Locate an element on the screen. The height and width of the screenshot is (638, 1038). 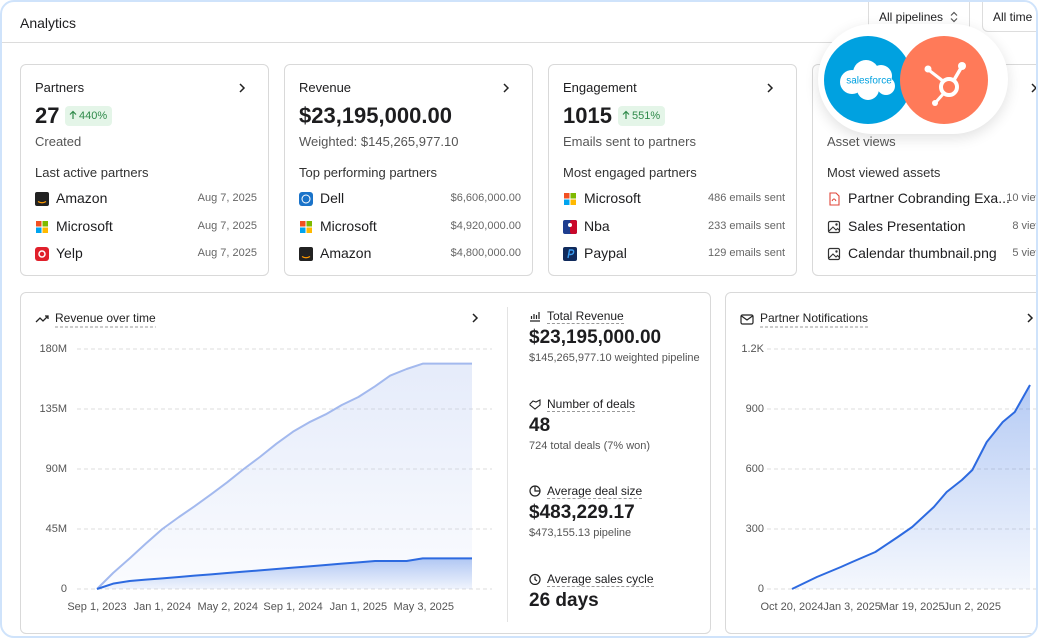
list-title: Most engaged partners is located at coordinates (630, 172).